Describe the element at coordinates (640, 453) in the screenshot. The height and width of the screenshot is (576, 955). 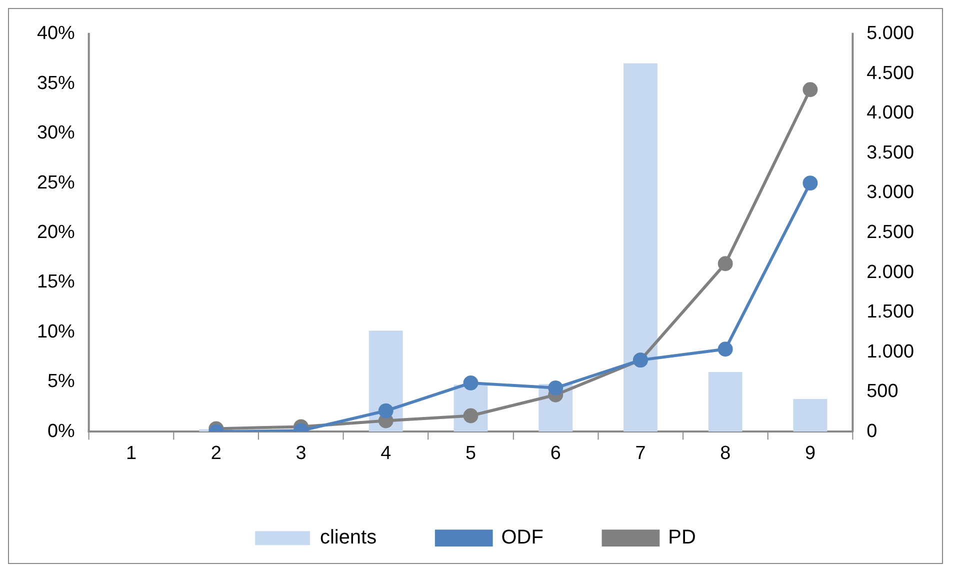
I see `x-tick-label: 7` at that location.